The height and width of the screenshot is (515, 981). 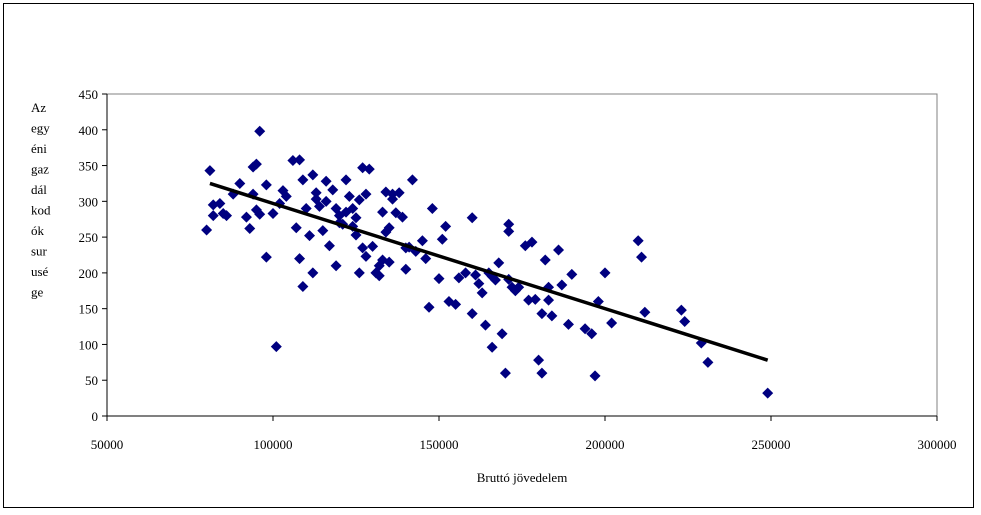 What do you see at coordinates (89, 237) in the screenshot?
I see `y-tick-label: 250` at bounding box center [89, 237].